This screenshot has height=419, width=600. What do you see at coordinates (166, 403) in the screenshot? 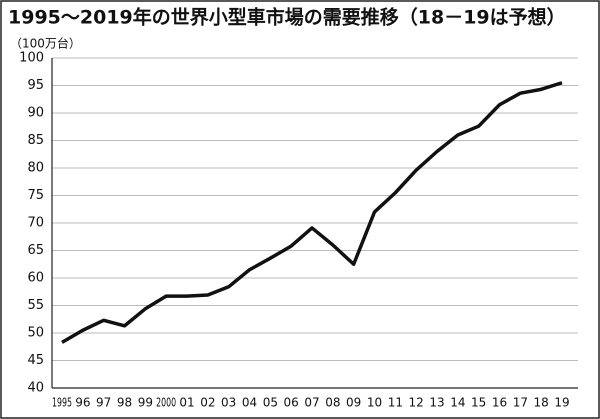
I see `x-tick-label: 2000` at bounding box center [166, 403].